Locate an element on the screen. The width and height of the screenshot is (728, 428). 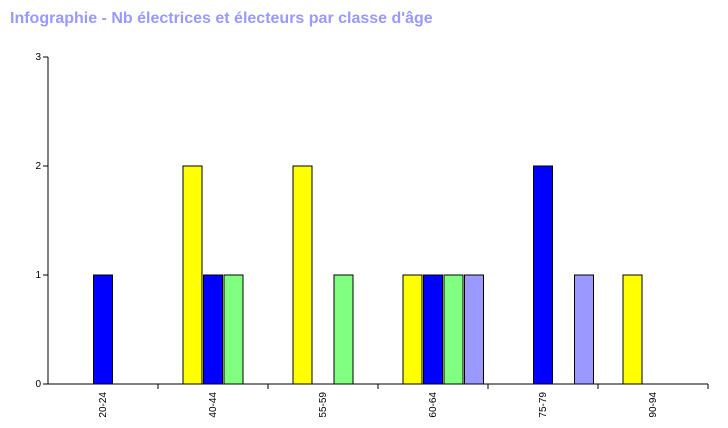
y-tick-label: 0 is located at coordinates (38, 384).